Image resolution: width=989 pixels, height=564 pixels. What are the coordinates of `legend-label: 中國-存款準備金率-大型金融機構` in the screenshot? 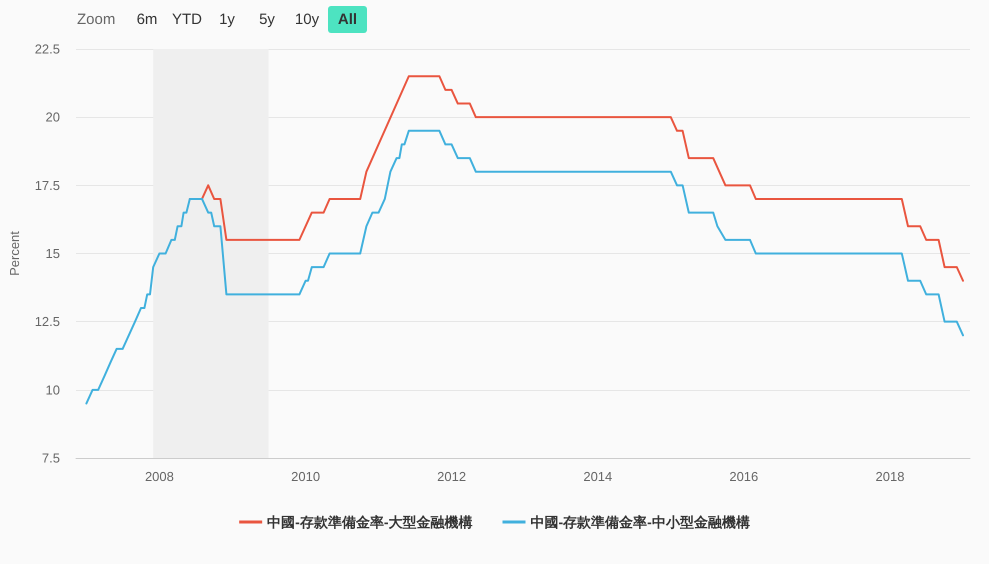 It's located at (370, 522).